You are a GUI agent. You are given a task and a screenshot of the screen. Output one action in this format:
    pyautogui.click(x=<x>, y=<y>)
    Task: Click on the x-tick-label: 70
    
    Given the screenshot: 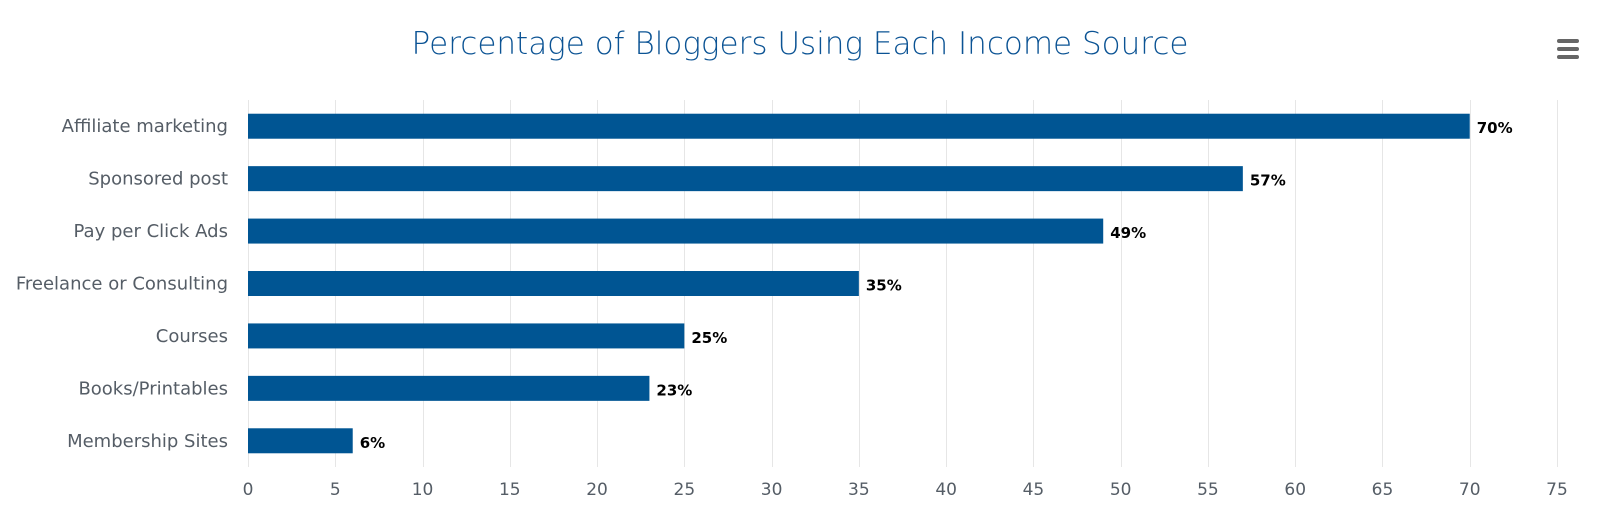 What is the action you would take?
    pyautogui.click(x=1470, y=490)
    